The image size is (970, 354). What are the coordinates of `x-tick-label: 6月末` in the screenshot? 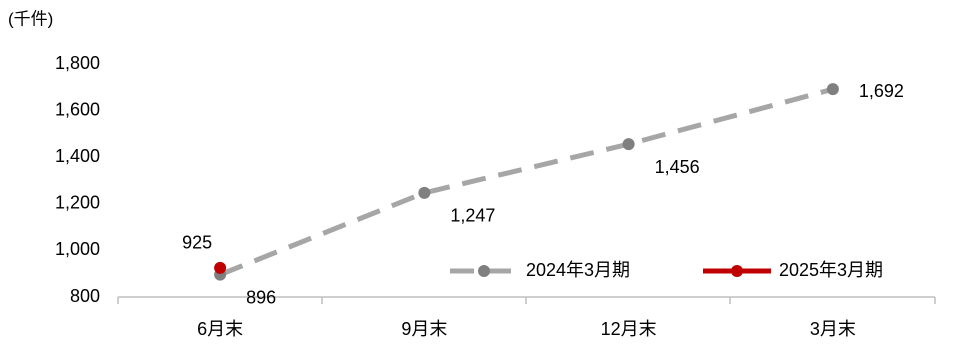 It's located at (220, 329).